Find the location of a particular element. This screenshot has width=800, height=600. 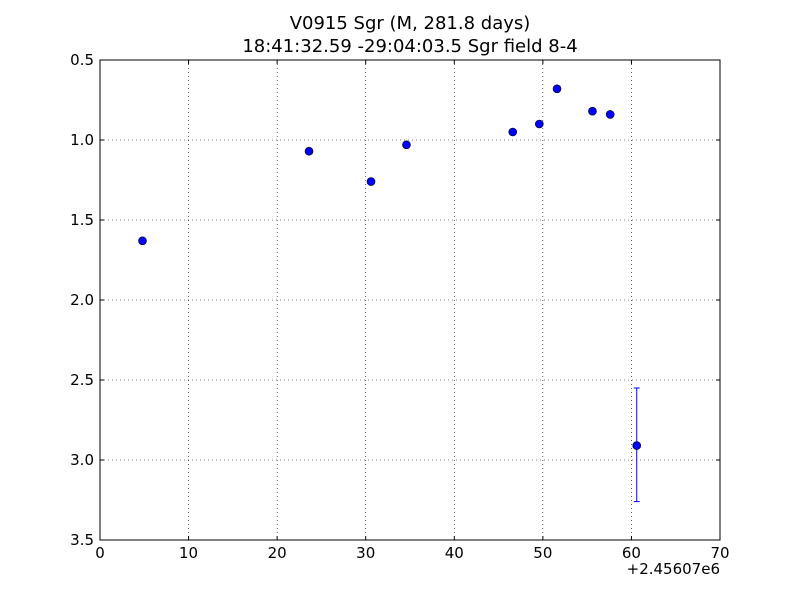

y-tick-label: 1.5 is located at coordinates (82, 220).